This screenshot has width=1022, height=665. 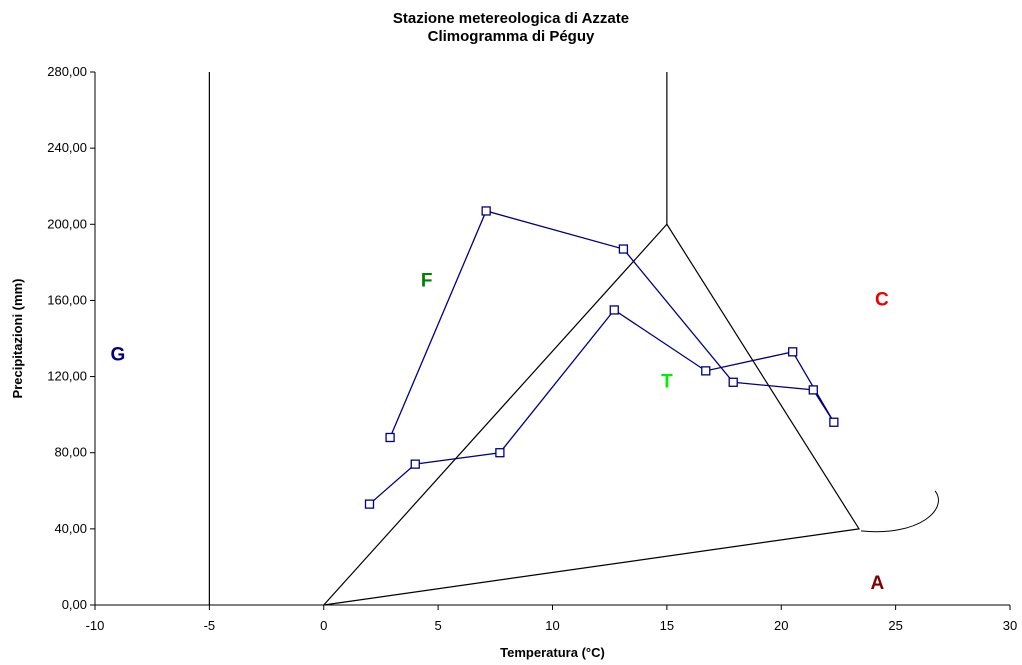 What do you see at coordinates (882, 300) in the screenshot?
I see `zone-label-c: C` at bounding box center [882, 300].